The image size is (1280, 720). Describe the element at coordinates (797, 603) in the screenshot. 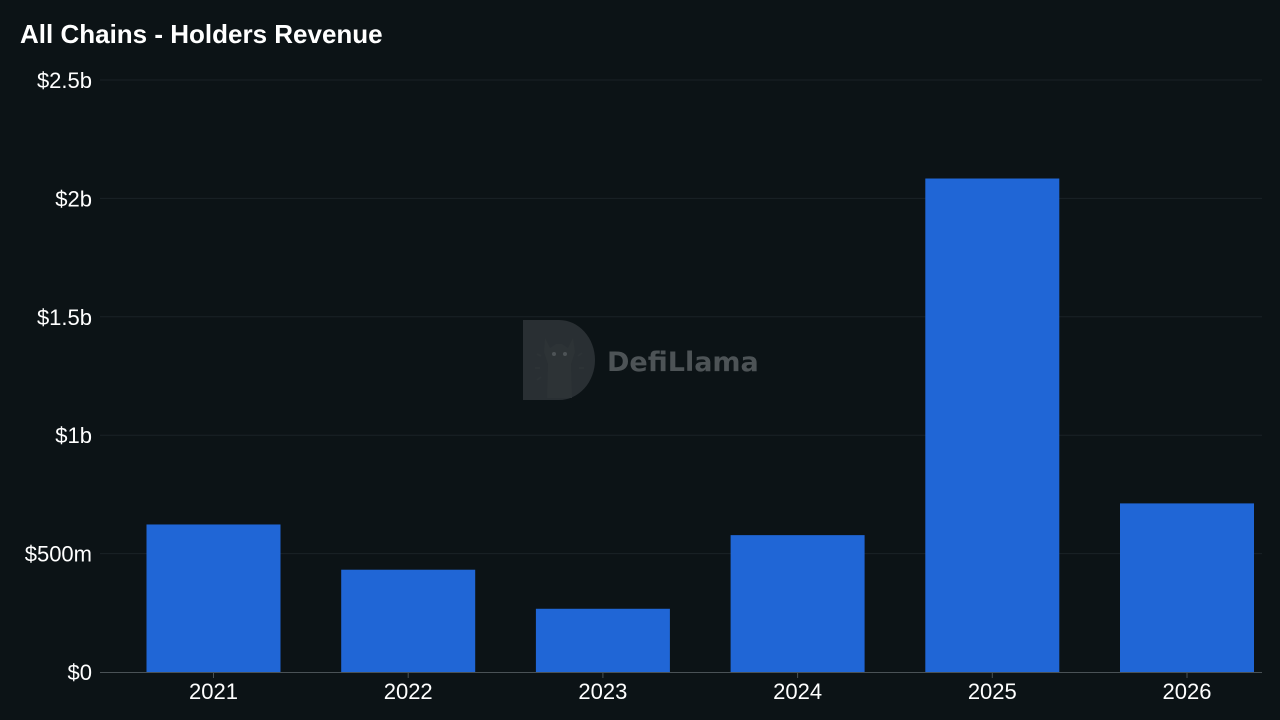

I see `bar-2024` at that location.